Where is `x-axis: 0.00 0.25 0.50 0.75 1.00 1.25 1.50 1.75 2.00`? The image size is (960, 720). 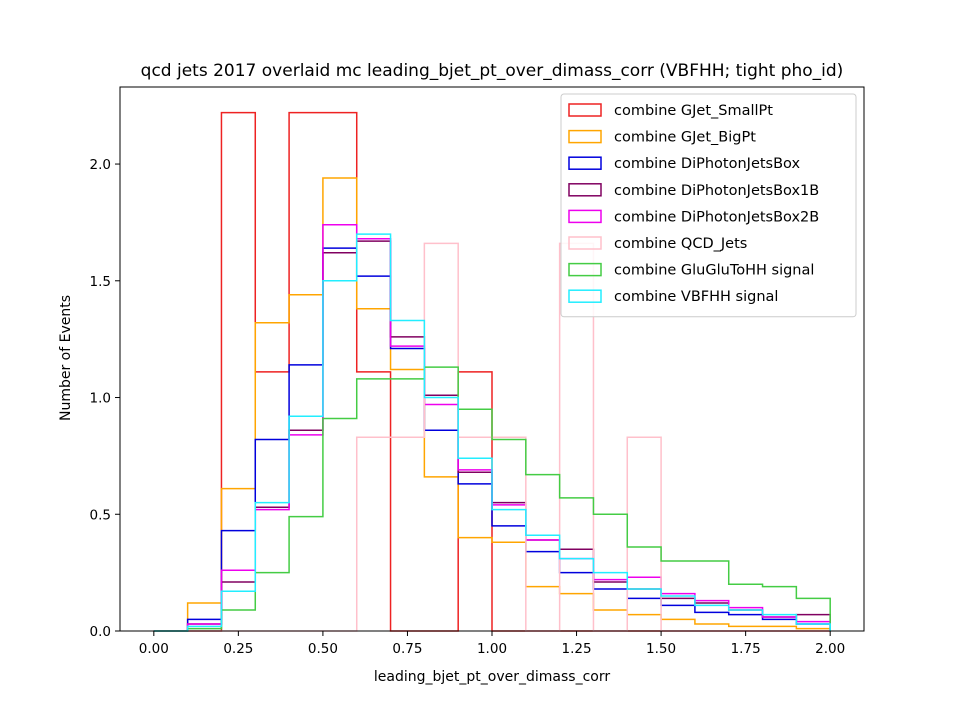 x-axis: 0.00 0.25 0.50 0.75 1.00 1.25 1.50 1.75 2.00 is located at coordinates (492, 644).